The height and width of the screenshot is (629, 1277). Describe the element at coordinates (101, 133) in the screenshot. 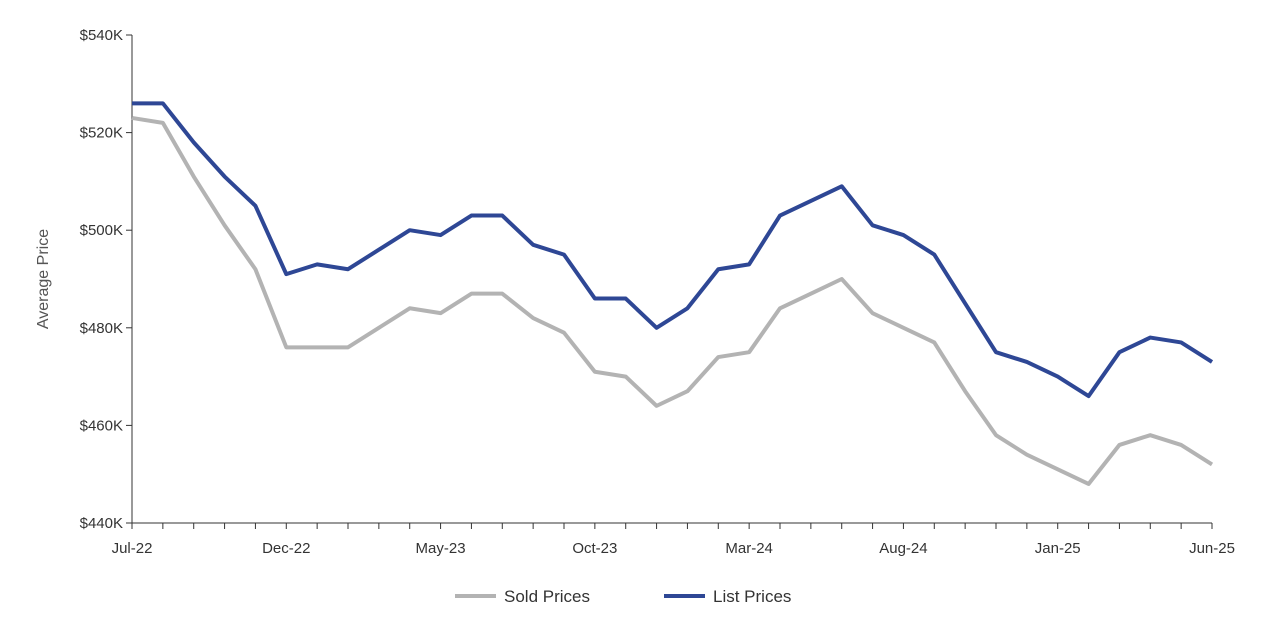

I see `y-tick-label: $520K` at that location.